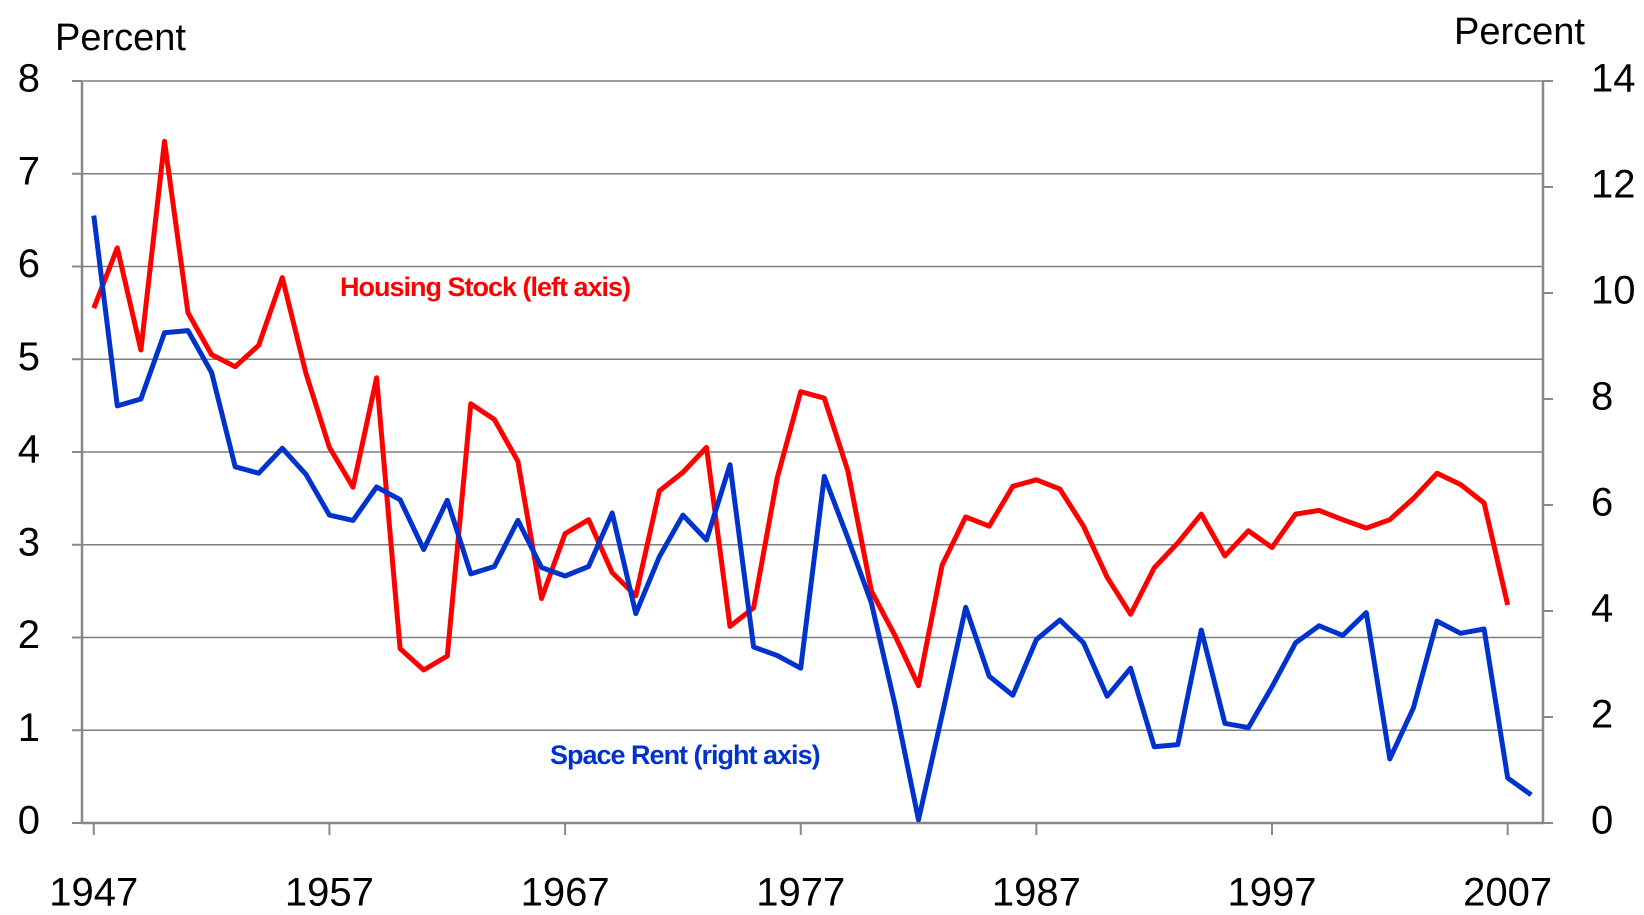 This screenshot has width=1644, height=915. What do you see at coordinates (685, 755) in the screenshot?
I see `annotation: Space Rent (right axis)` at bounding box center [685, 755].